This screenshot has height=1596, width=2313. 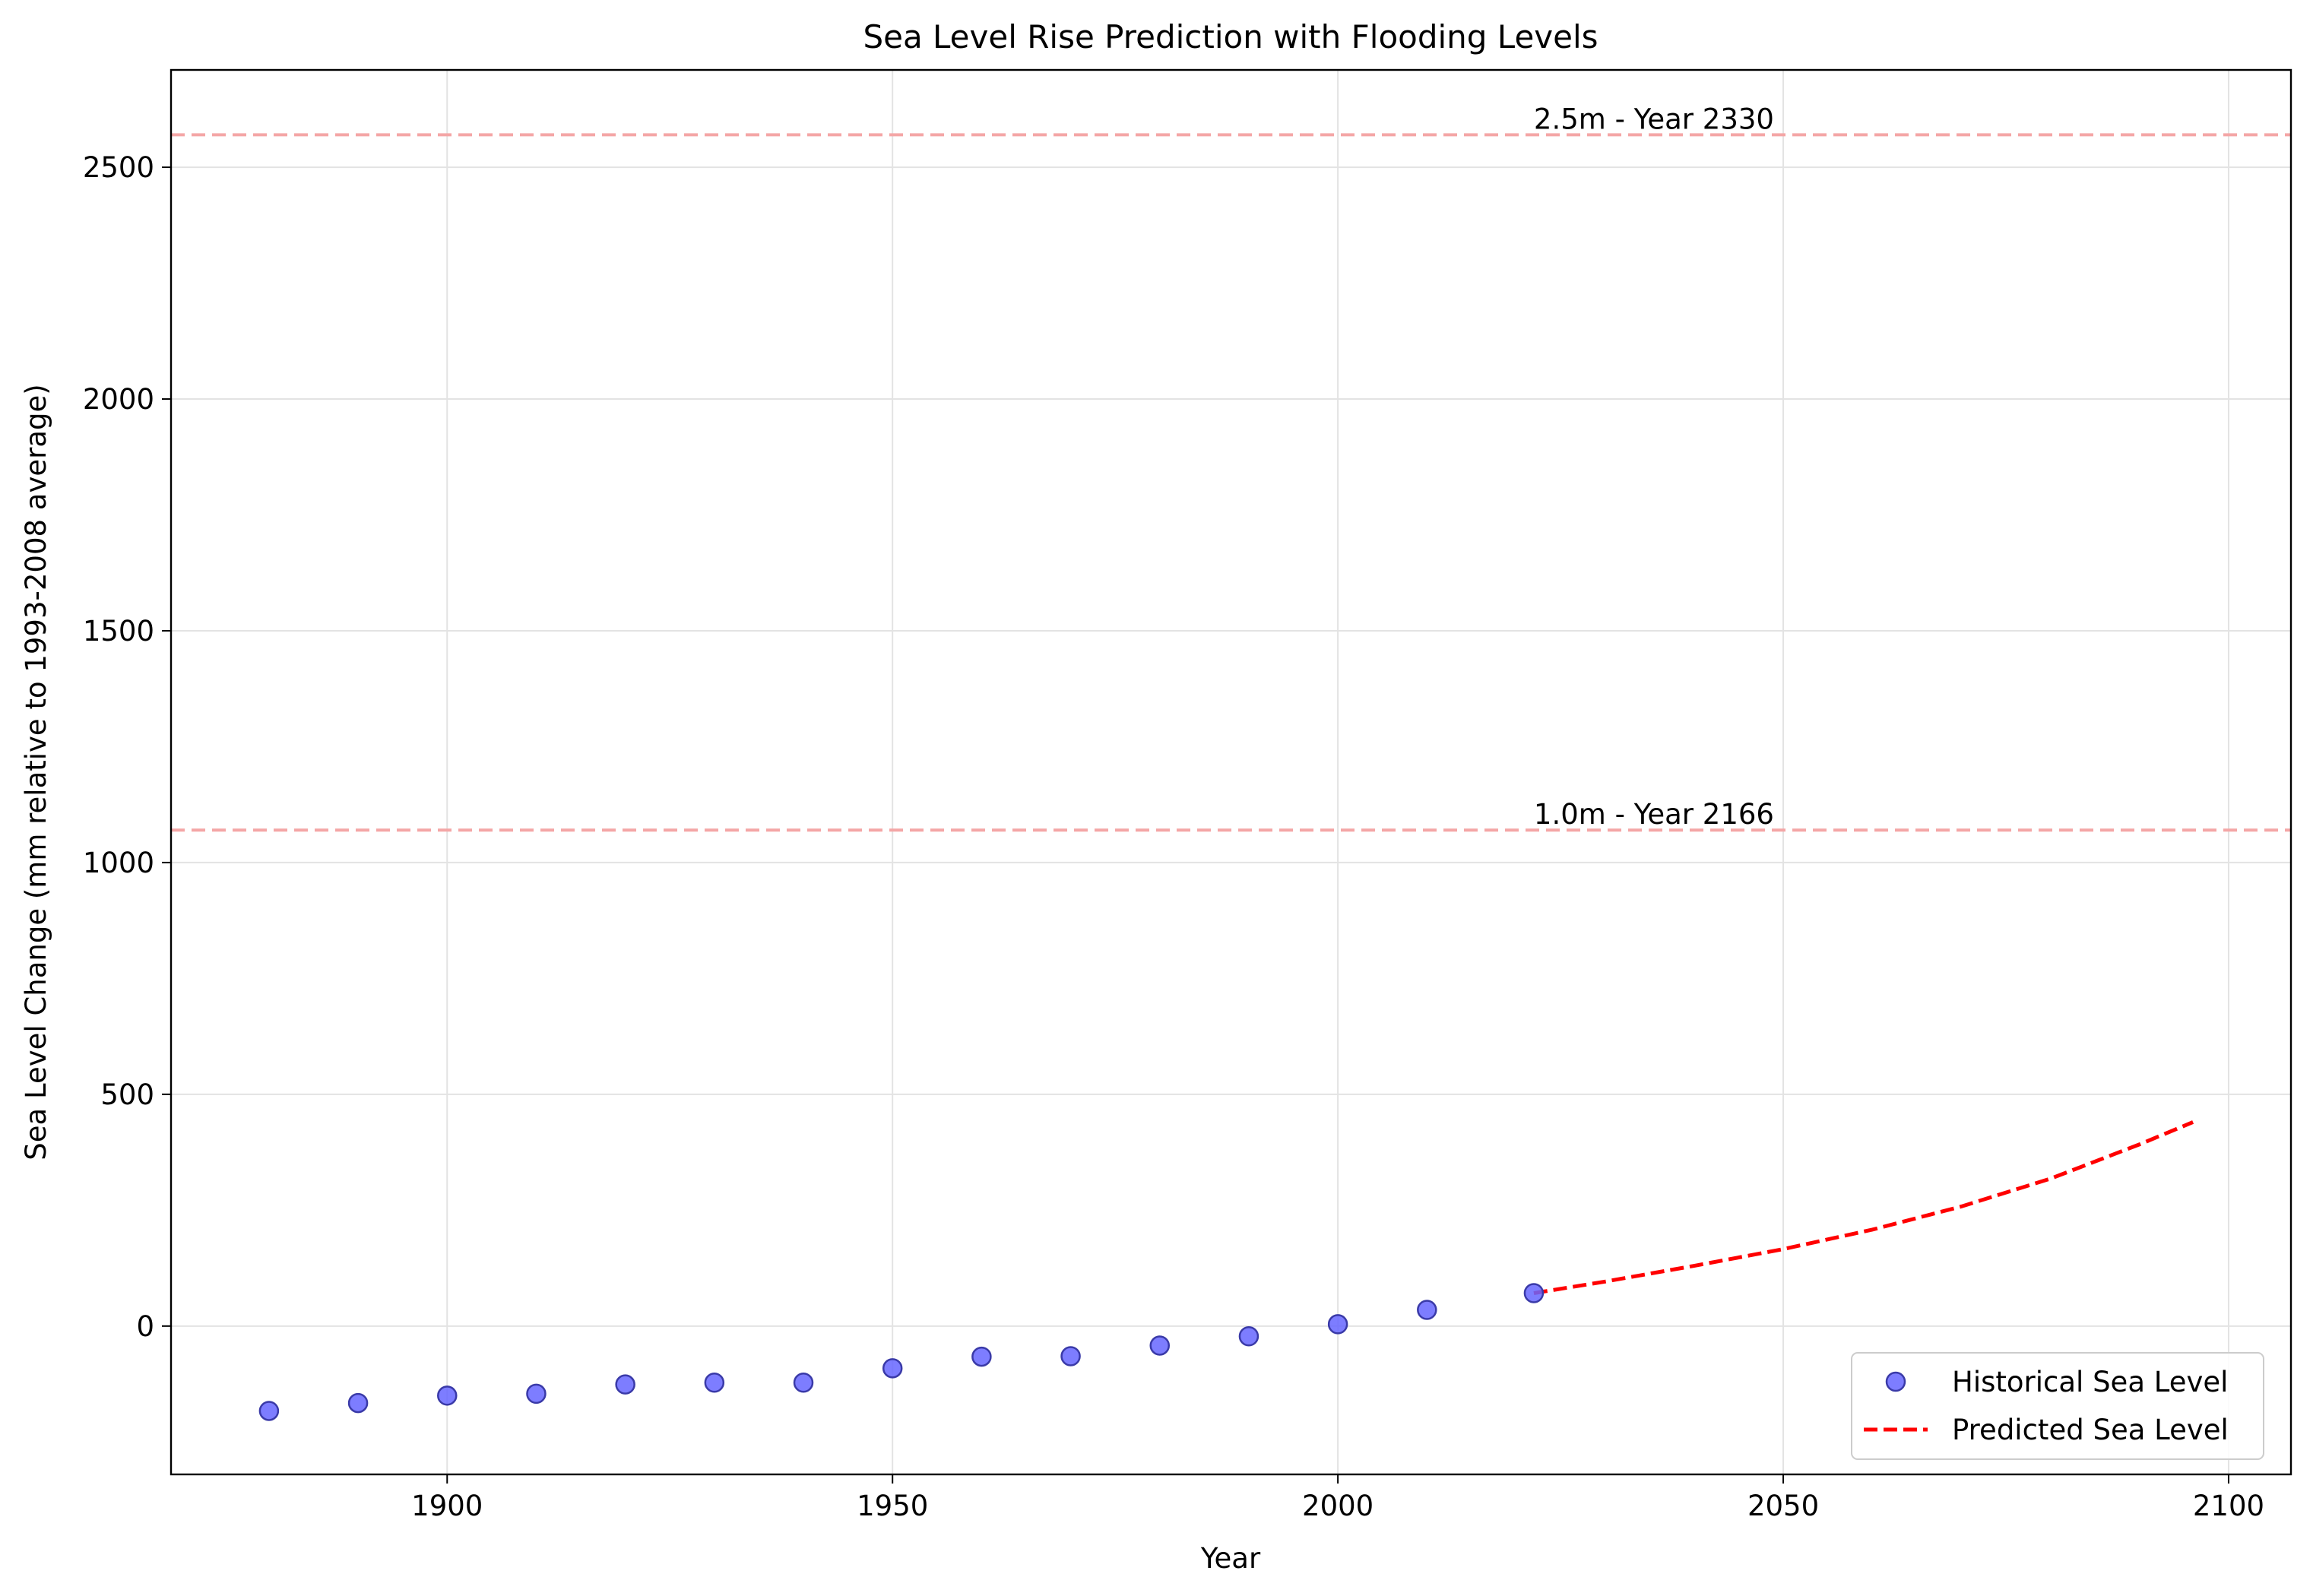 What do you see at coordinates (1863, 1208) in the screenshot?
I see `predicted-sea-level-line` at bounding box center [1863, 1208].